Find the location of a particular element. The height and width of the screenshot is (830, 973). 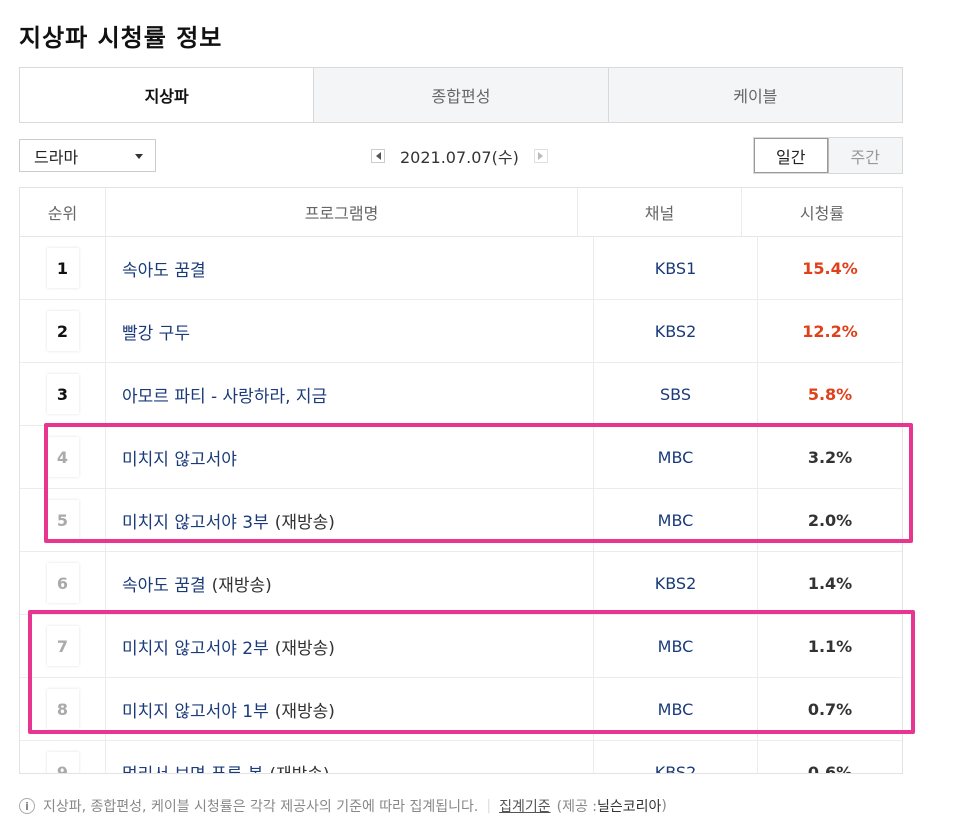

rating-cell: 3.2% is located at coordinates (829, 457).